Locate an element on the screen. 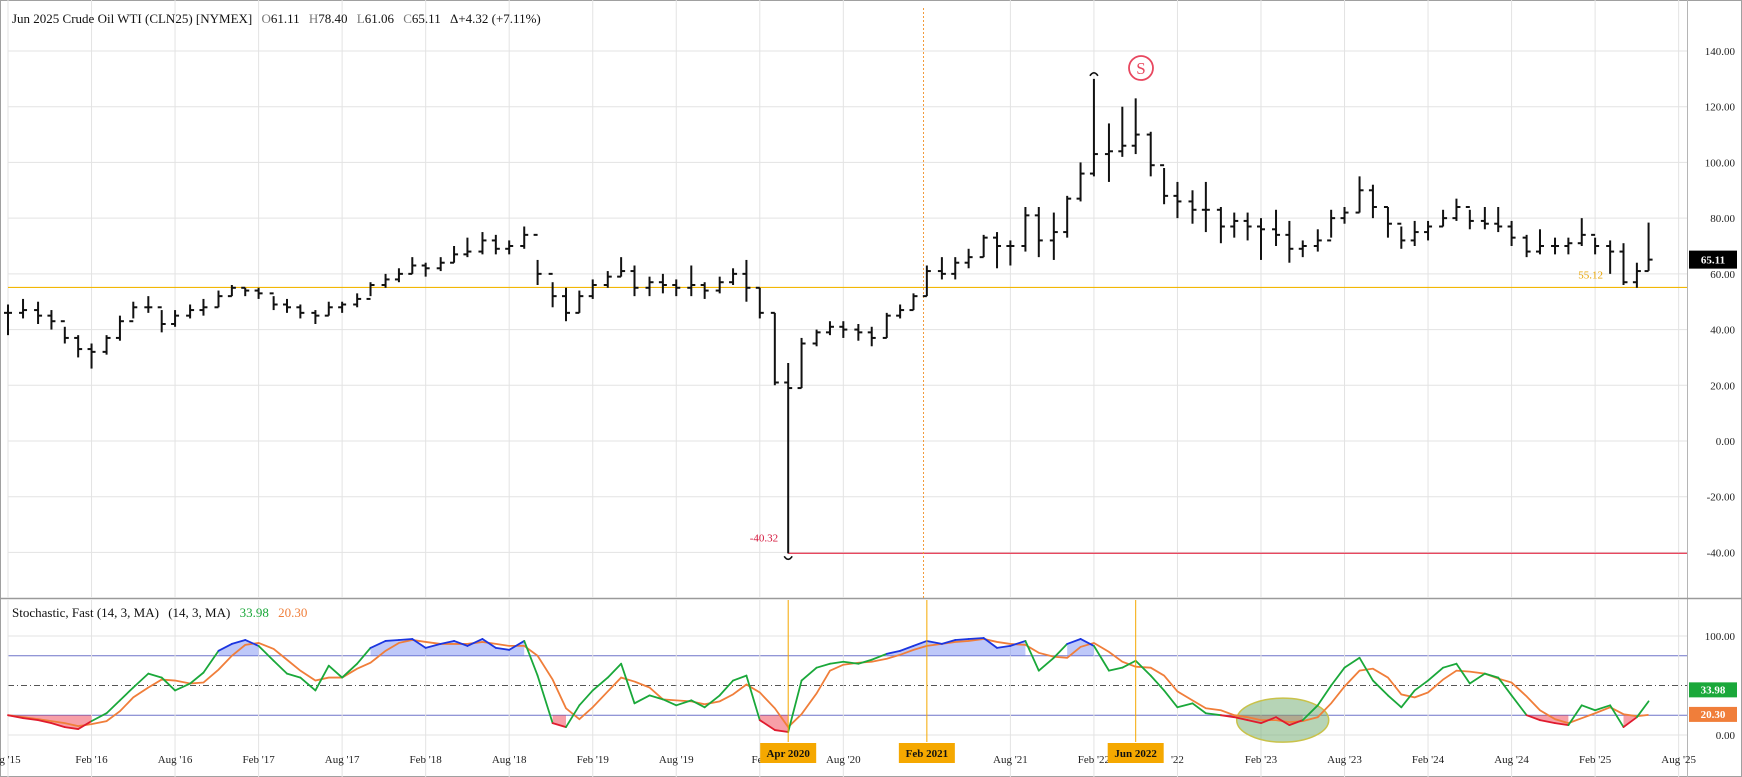 This screenshot has height=777, width=1742. price-tick-label: 20.00 is located at coordinates (1722, 386).